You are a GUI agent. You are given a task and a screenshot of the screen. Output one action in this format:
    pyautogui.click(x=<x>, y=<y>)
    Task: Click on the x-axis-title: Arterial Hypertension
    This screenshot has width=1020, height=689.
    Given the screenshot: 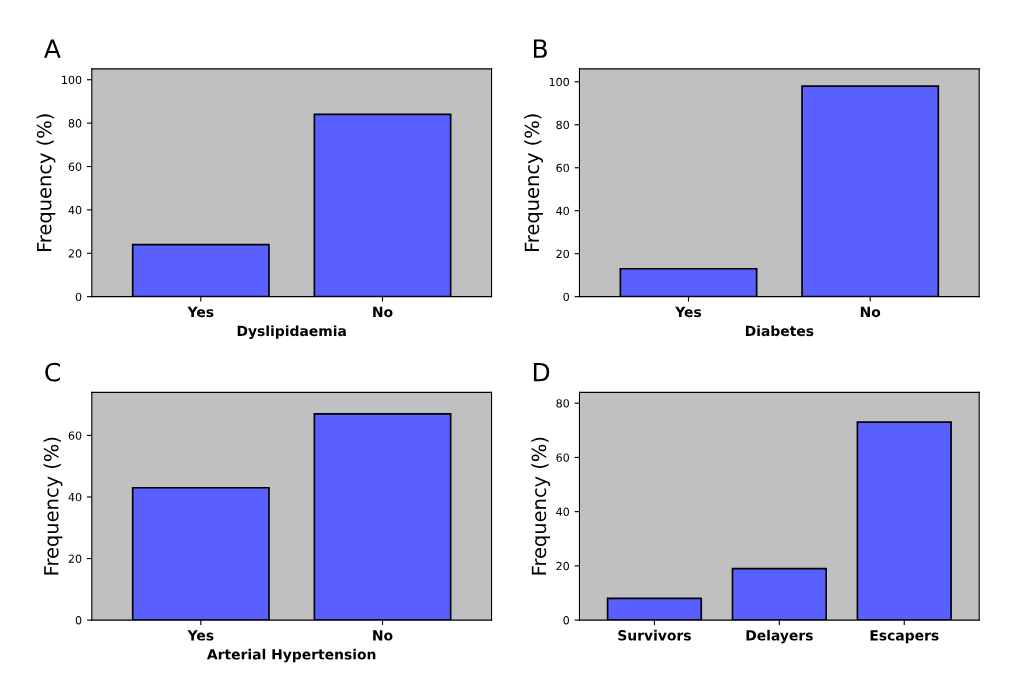 What is the action you would take?
    pyautogui.click(x=291, y=655)
    